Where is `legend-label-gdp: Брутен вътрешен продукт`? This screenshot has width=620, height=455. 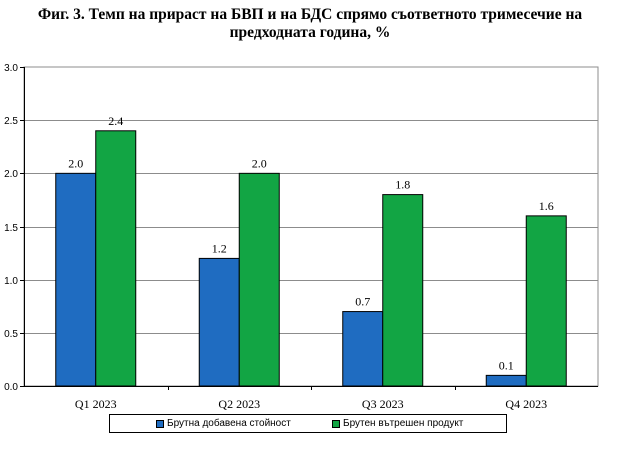
legend-label-gdp: Брутен вътрешен продукт is located at coordinates (403, 423).